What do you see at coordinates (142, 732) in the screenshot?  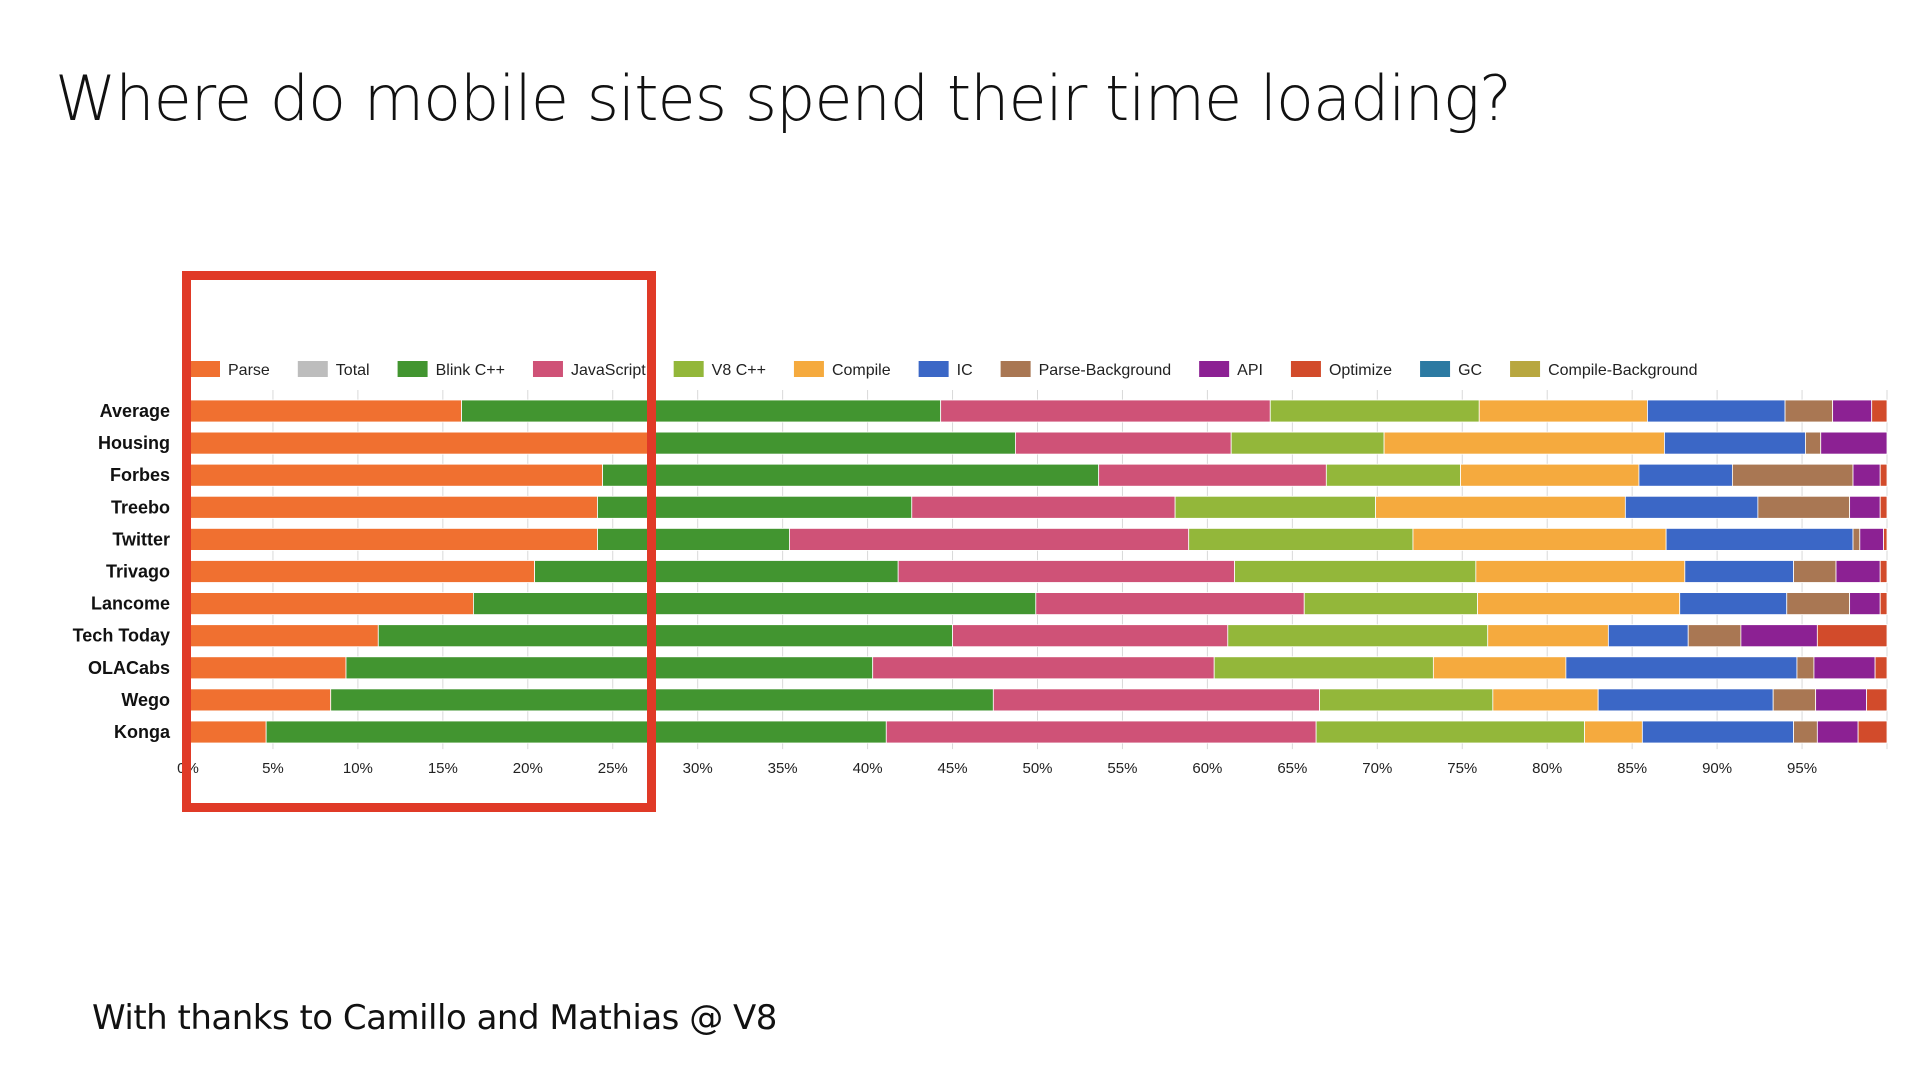 I see `category-label: Konga` at bounding box center [142, 732].